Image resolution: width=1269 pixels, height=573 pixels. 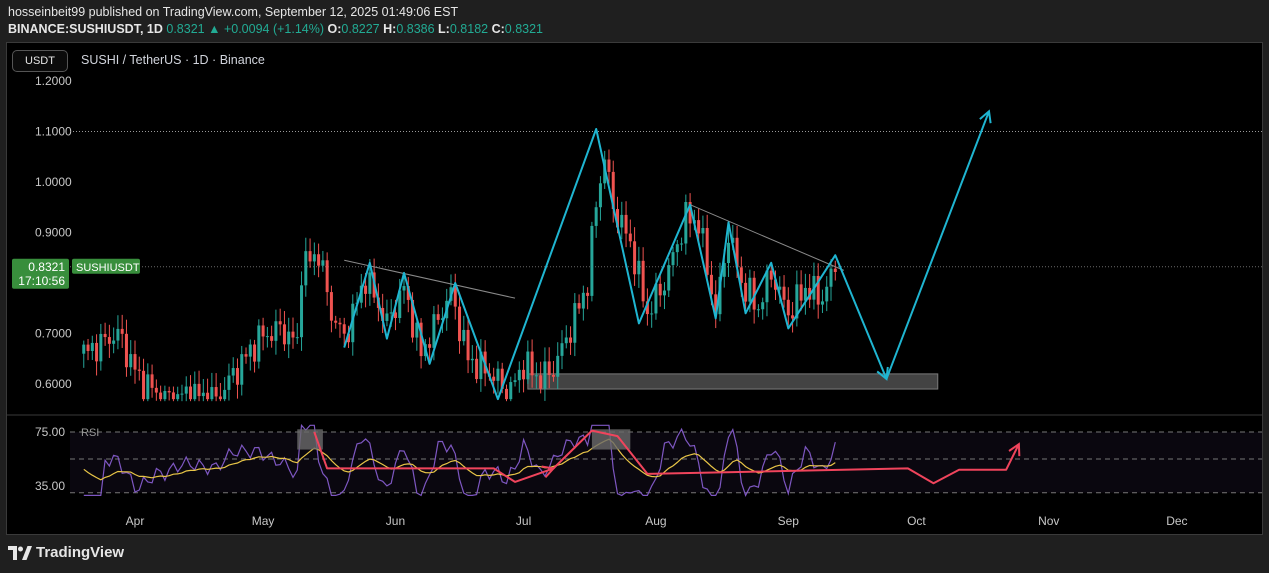 I want to click on rsi-label: RSI, so click(x=90, y=433).